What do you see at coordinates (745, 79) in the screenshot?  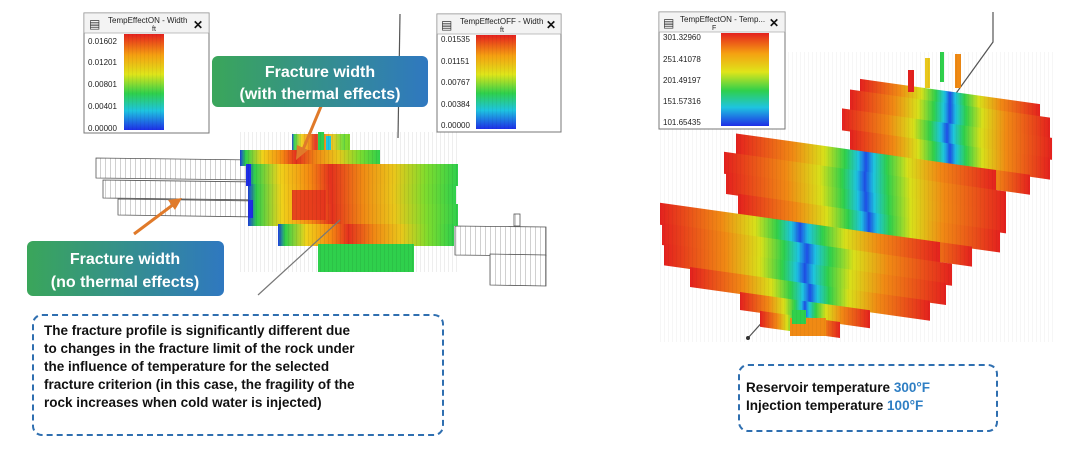 I see `legend-color-bar` at bounding box center [745, 79].